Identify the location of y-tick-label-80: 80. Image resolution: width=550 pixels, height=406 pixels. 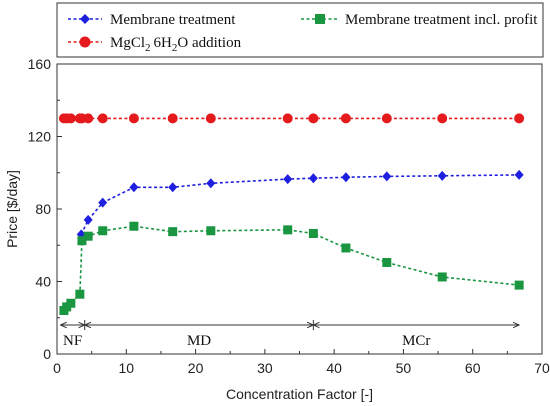
(43, 209).